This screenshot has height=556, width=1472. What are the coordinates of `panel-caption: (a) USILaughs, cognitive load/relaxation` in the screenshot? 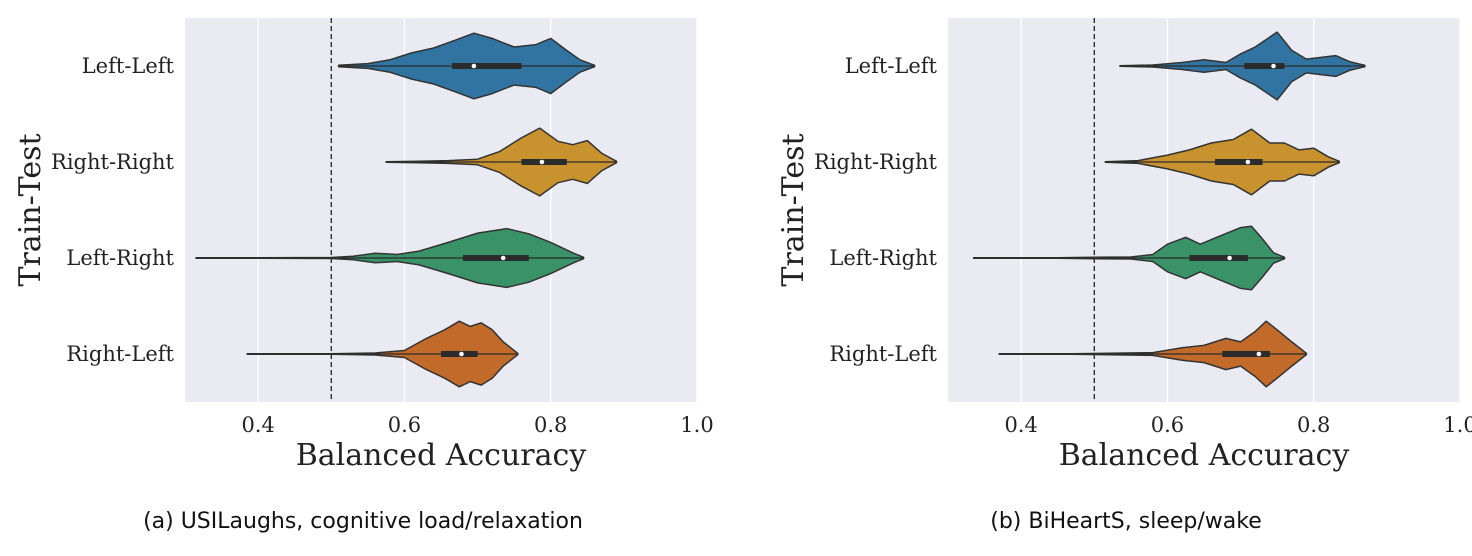 It's located at (363, 521).